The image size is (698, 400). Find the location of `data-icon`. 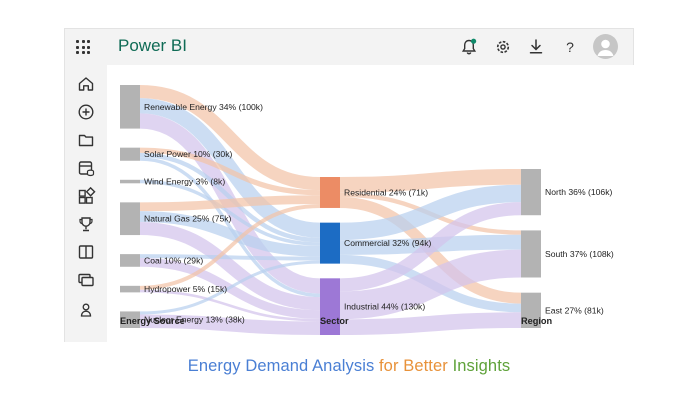

data-icon is located at coordinates (86, 168).